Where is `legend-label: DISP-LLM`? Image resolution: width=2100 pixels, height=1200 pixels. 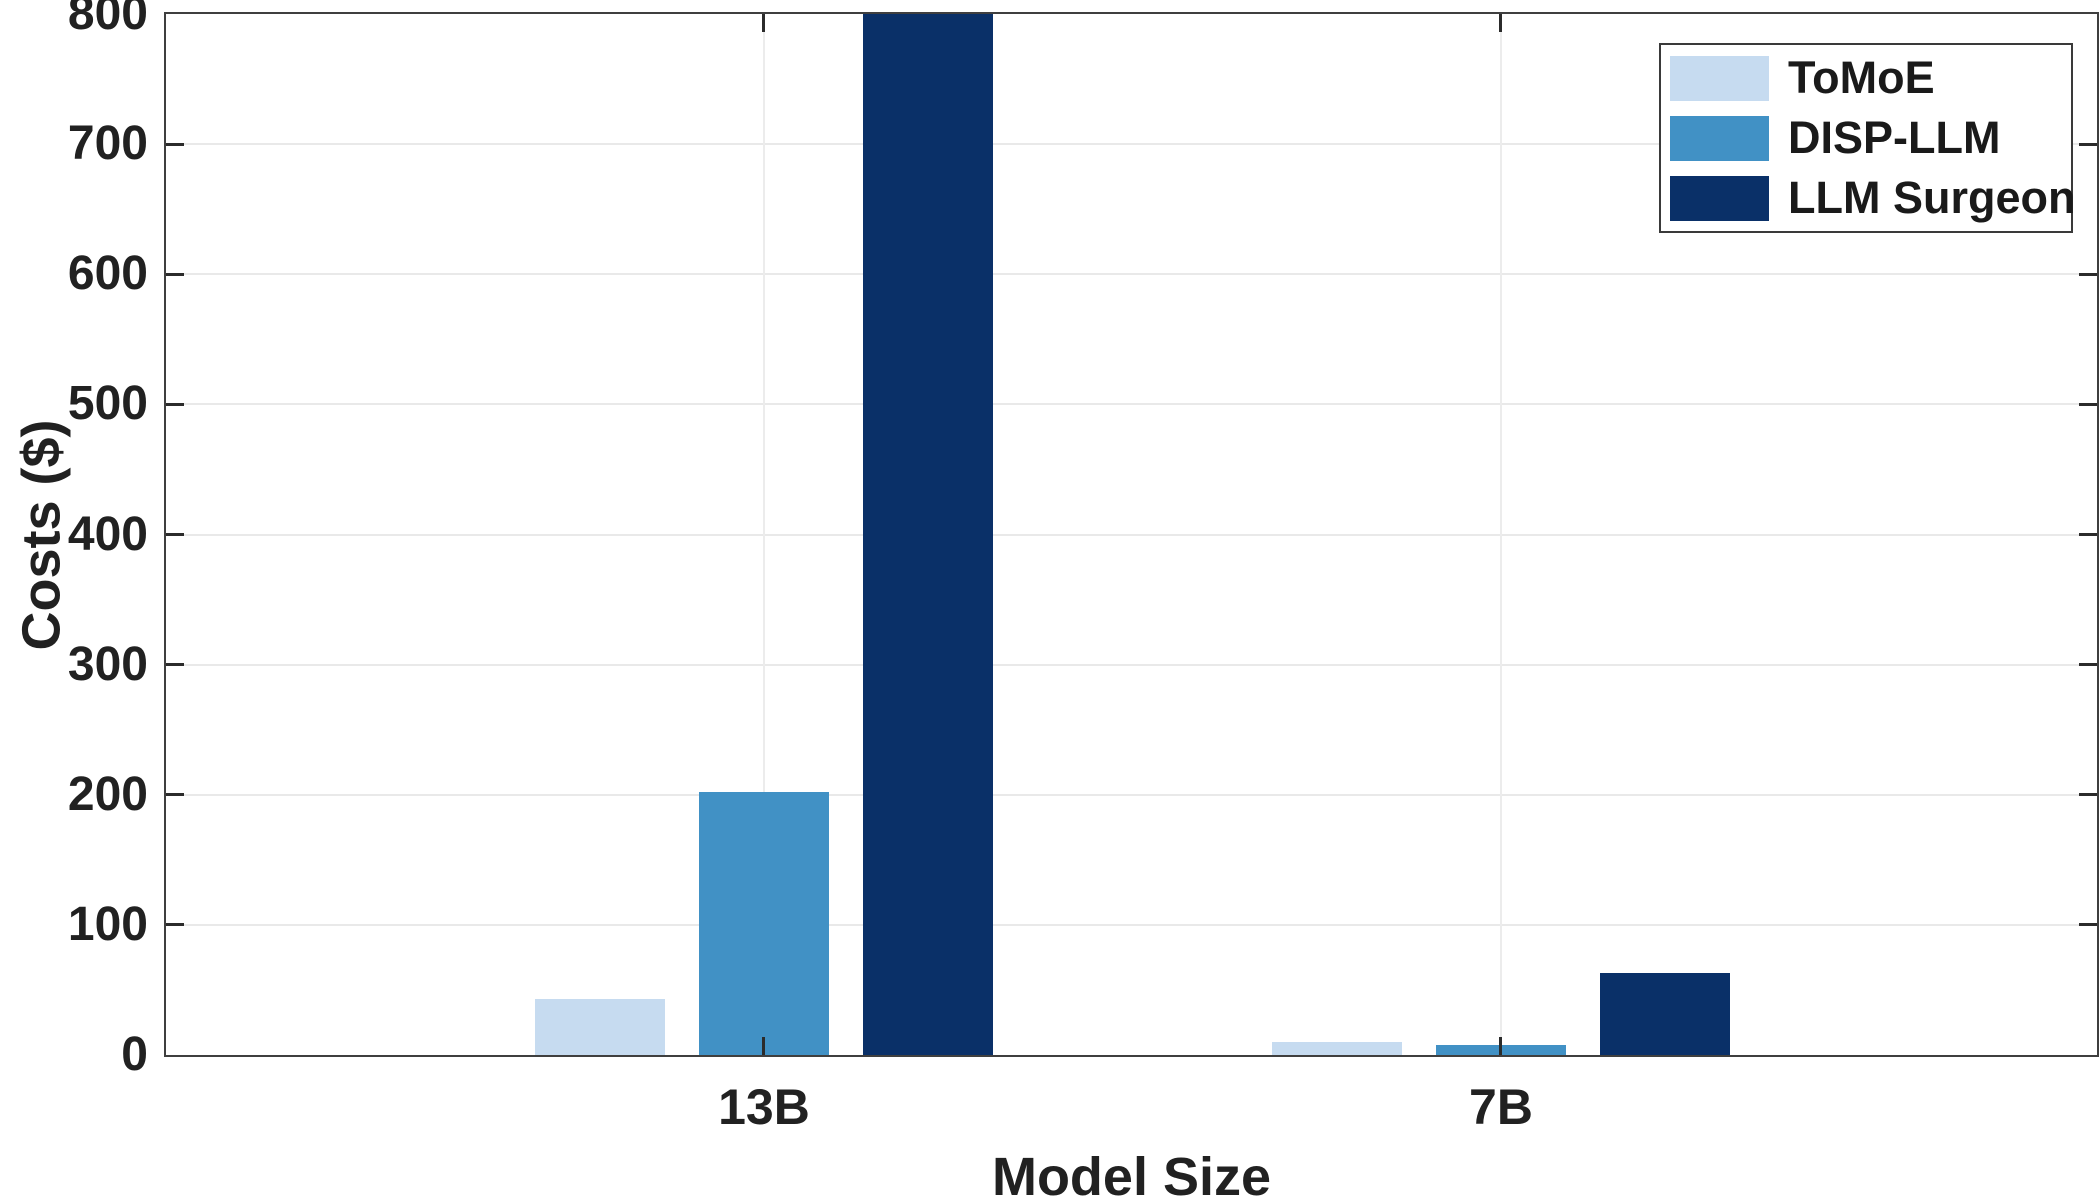 legend-label: DISP-LLM is located at coordinates (1894, 137).